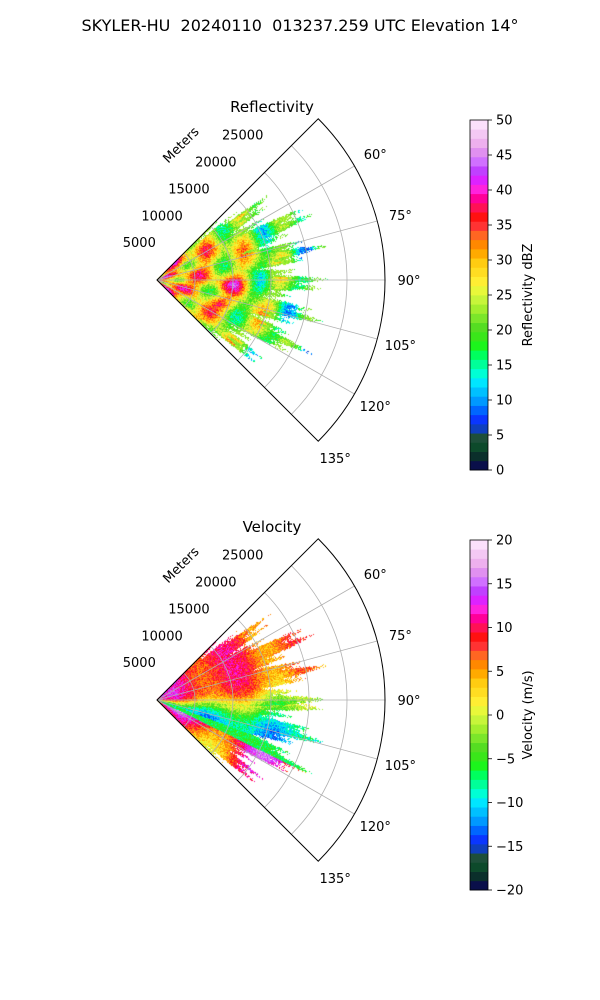 This screenshot has height=1000, width=600. I want to click on range-tick-label: 20000, so click(215, 163).